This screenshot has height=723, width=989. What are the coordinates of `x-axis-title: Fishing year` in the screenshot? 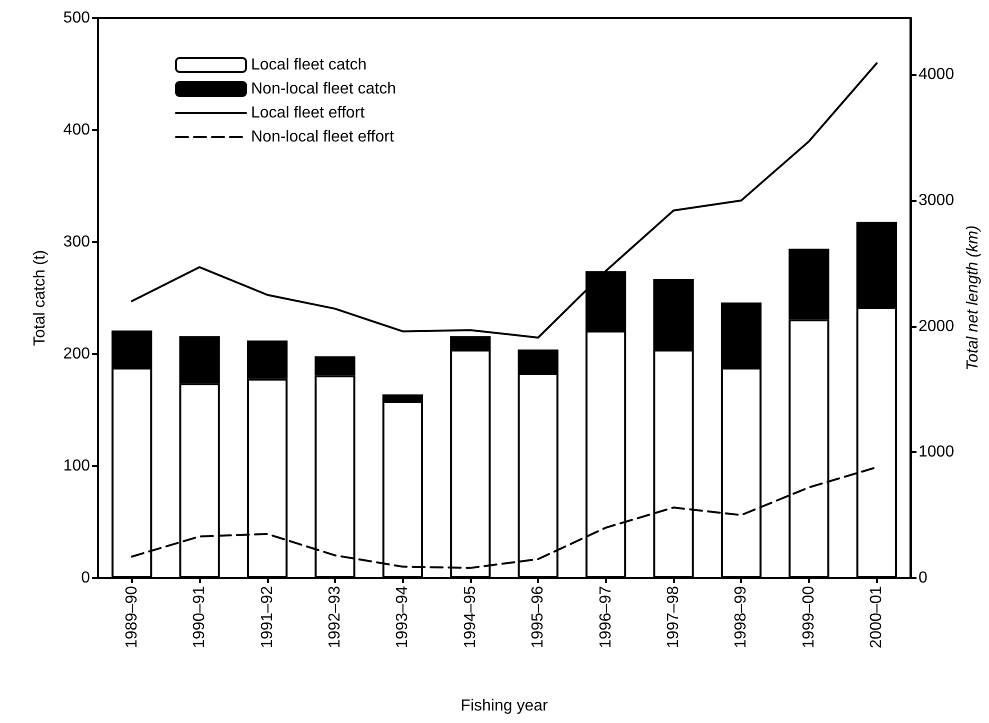 It's located at (504, 706).